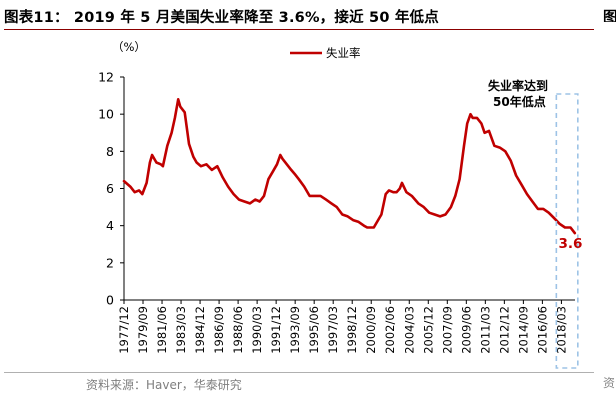 Image resolution: width=616 pixels, height=403 pixels. What do you see at coordinates (371, 330) in the screenshot?
I see `x-tick-label: 2000/09` at bounding box center [371, 330].